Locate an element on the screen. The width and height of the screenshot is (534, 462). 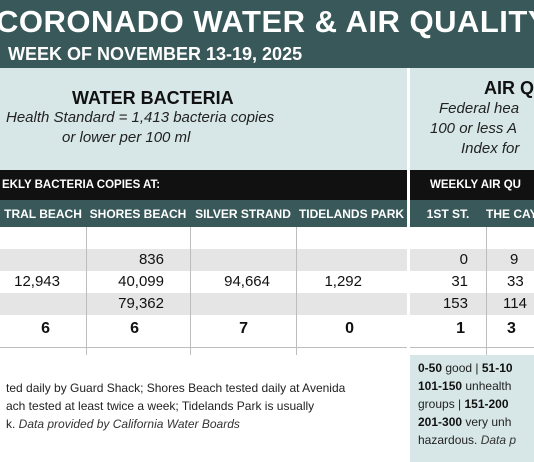
aqi-legend-line: groups | 151-200 is located at coordinates (463, 404).